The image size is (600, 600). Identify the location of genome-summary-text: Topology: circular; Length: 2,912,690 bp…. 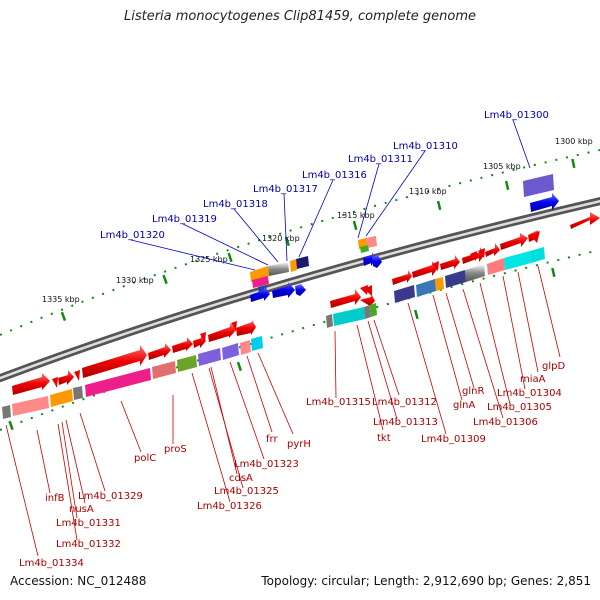
(426, 581).